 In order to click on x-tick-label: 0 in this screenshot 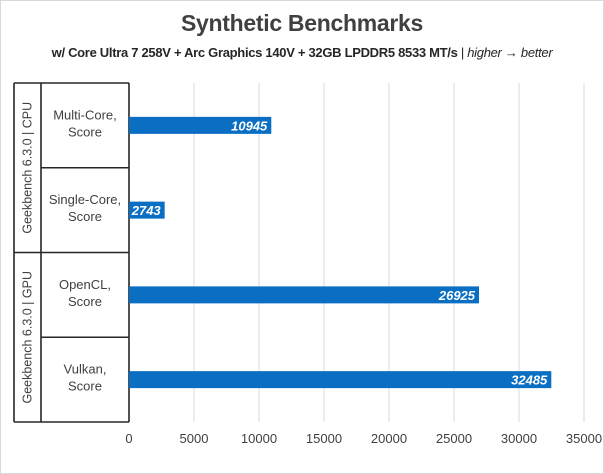, I will do `click(128, 438)`.